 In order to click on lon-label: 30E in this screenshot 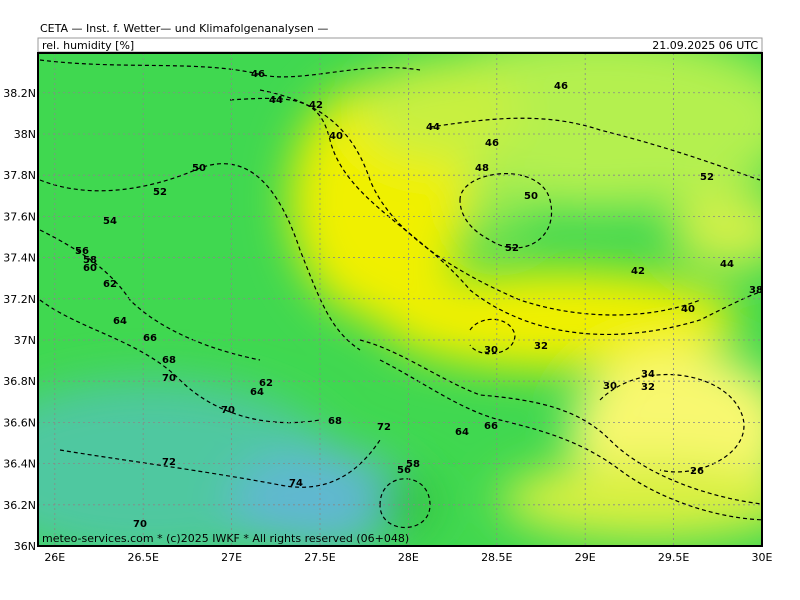, I will do `click(762, 557)`.